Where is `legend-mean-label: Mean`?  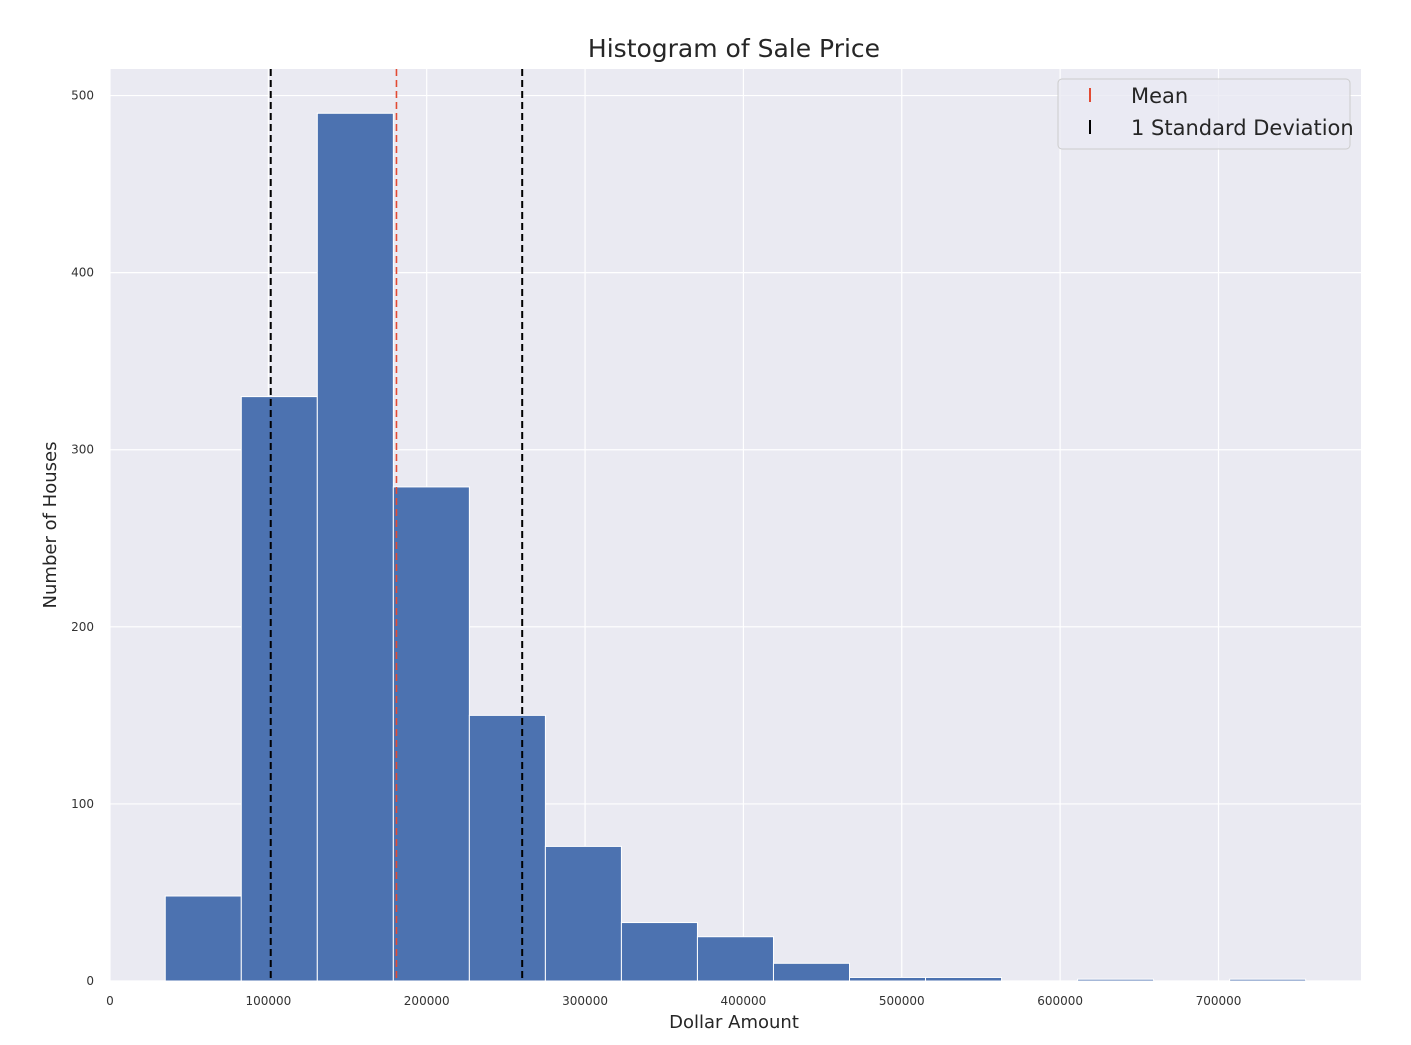 legend-mean-label: Mean is located at coordinates (1159, 96).